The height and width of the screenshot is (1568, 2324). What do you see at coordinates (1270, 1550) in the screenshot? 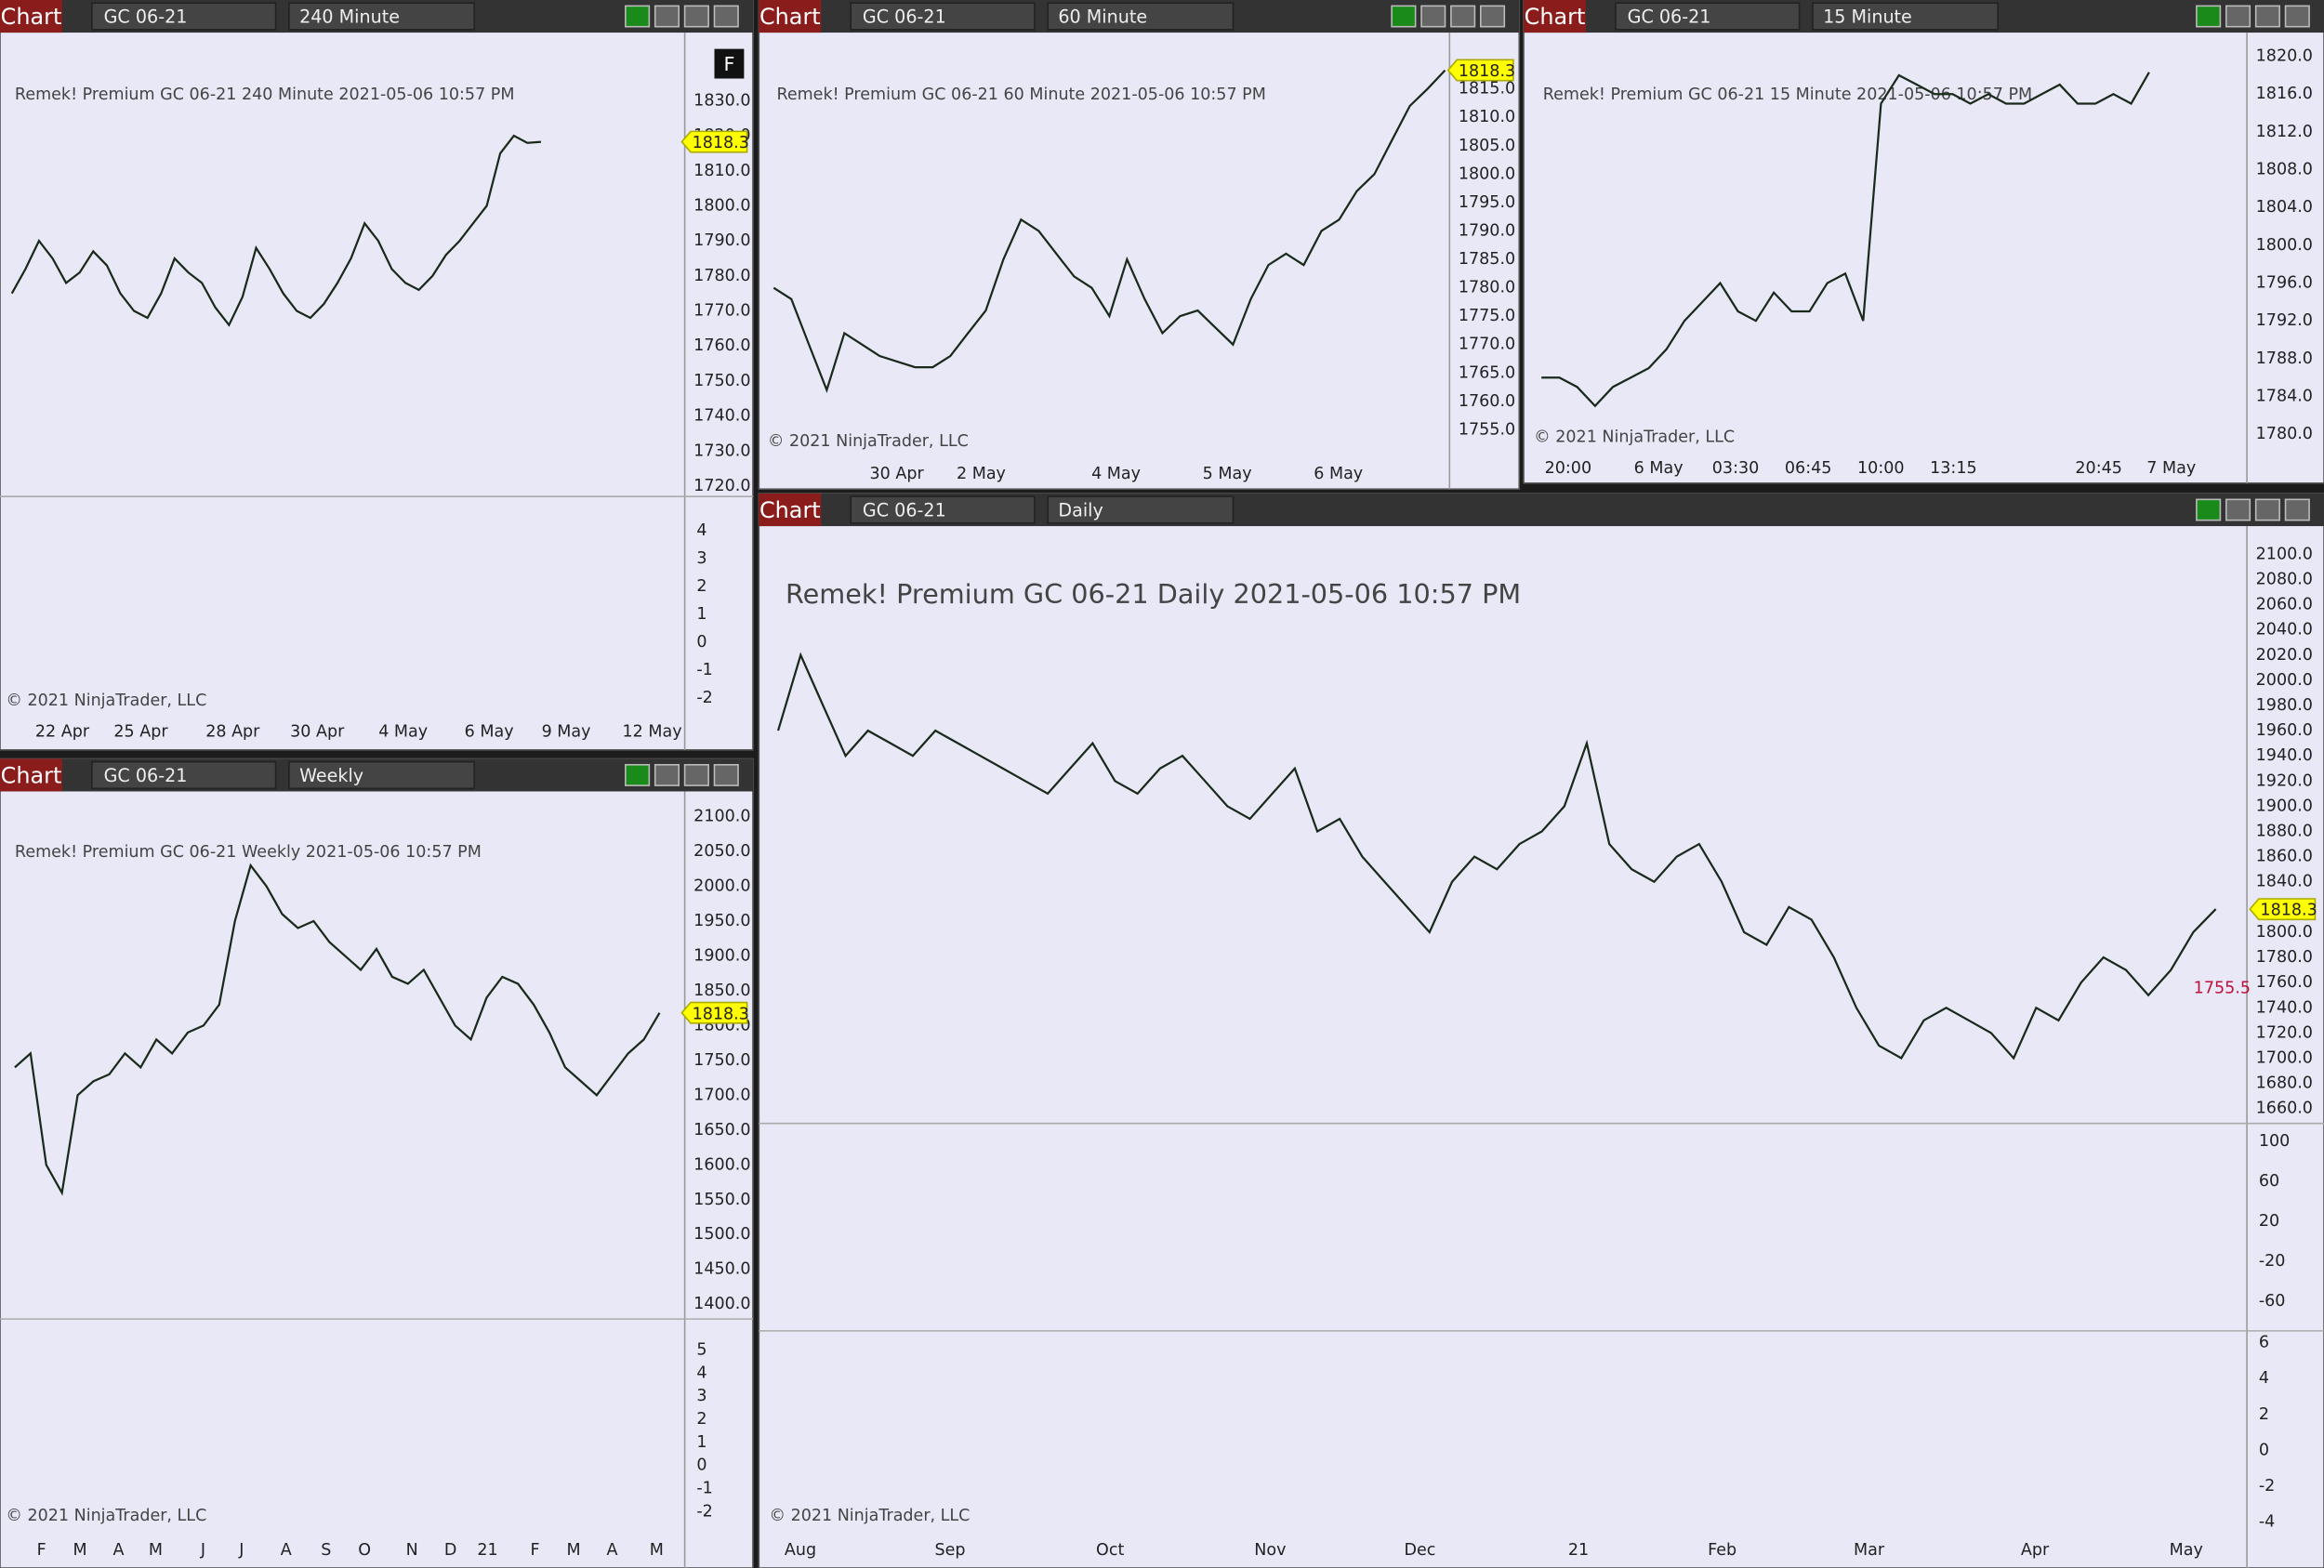
I see `x-tick-label: Nov` at bounding box center [1270, 1550].